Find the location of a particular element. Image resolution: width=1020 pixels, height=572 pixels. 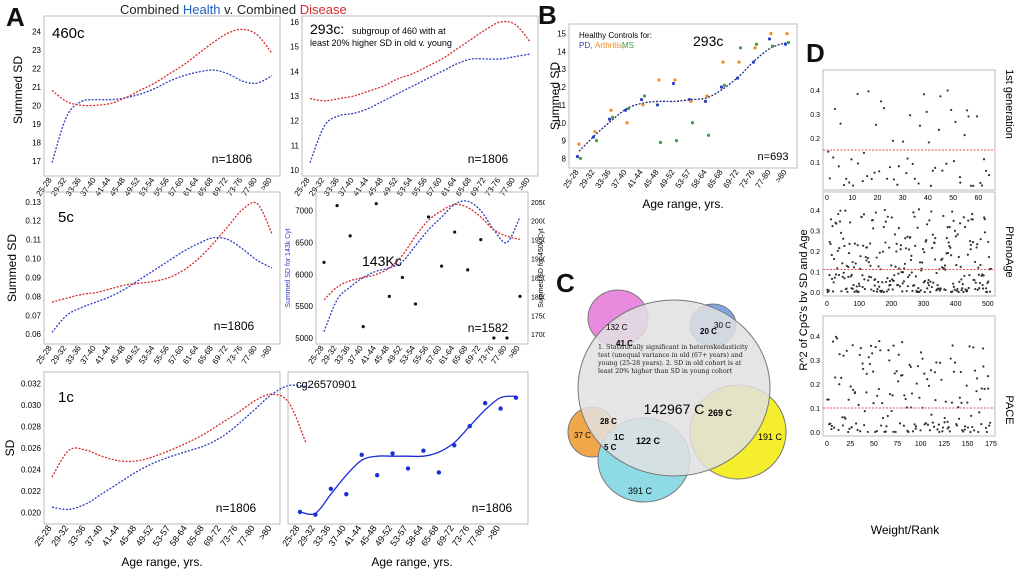

x-tick-label: 73-76 is located at coordinates (747, 179).